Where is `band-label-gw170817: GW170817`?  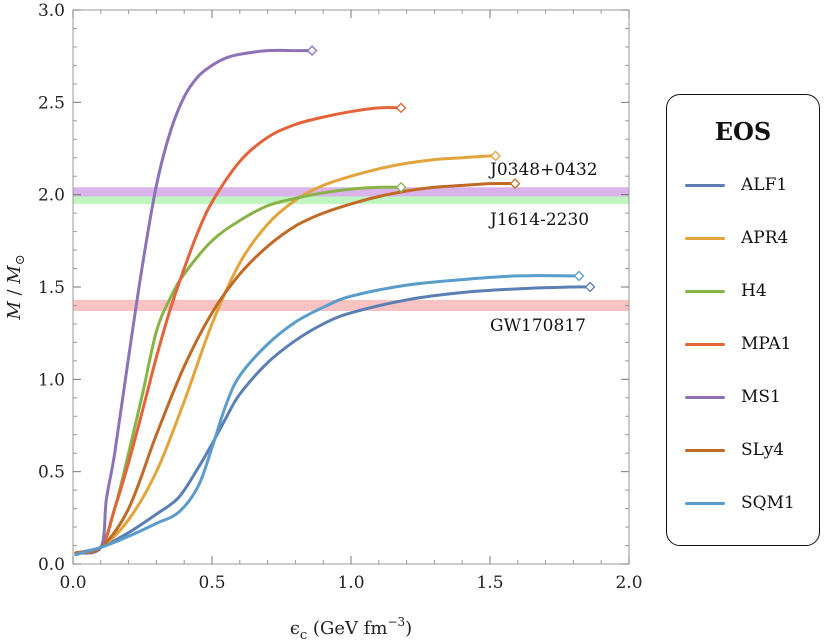 band-label-gw170817: GW170817 is located at coordinates (538, 326).